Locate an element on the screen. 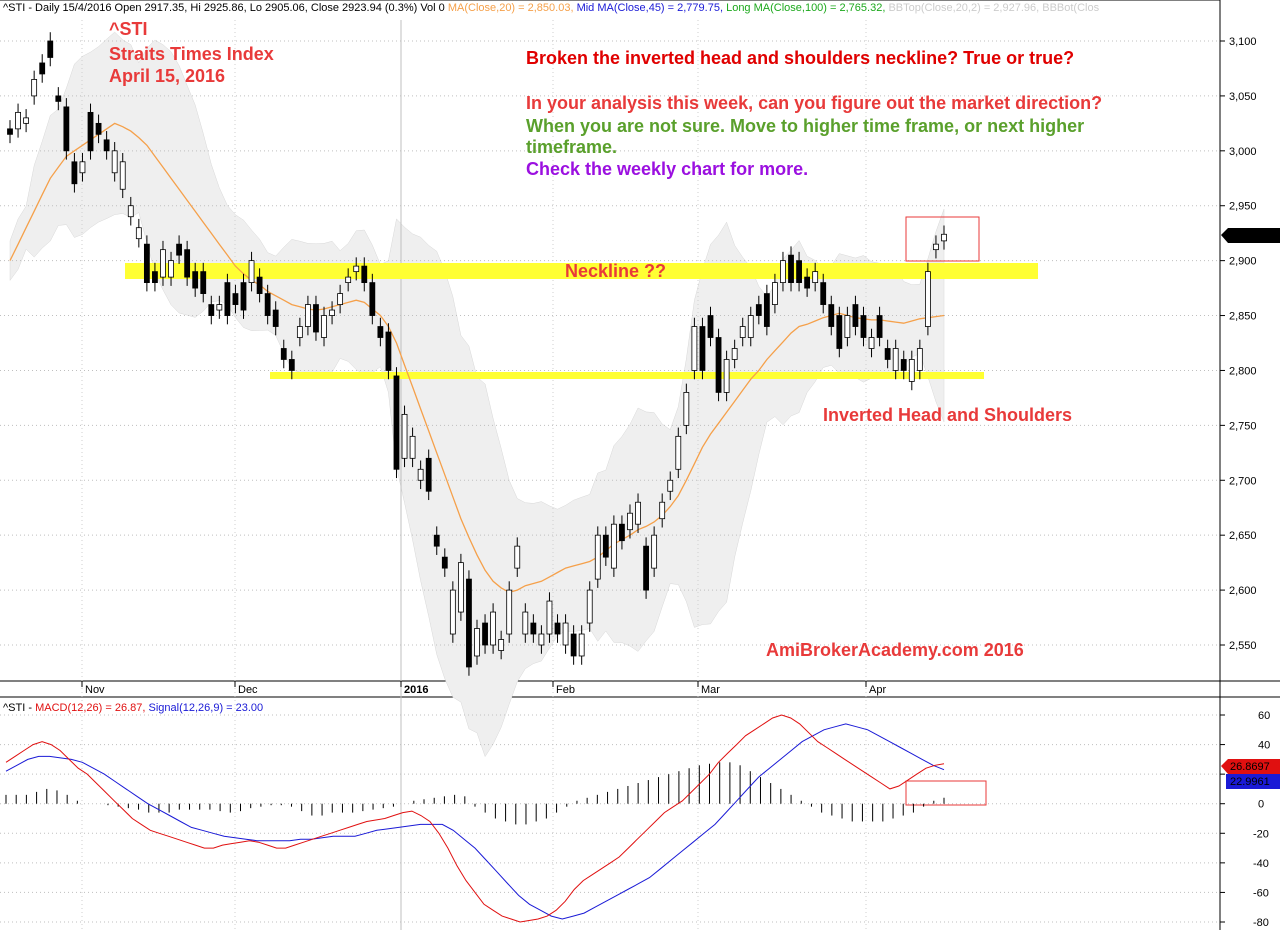 This screenshot has height=930, width=1280. signal-value-tag: 22.9961 is located at coordinates (1253, 781).